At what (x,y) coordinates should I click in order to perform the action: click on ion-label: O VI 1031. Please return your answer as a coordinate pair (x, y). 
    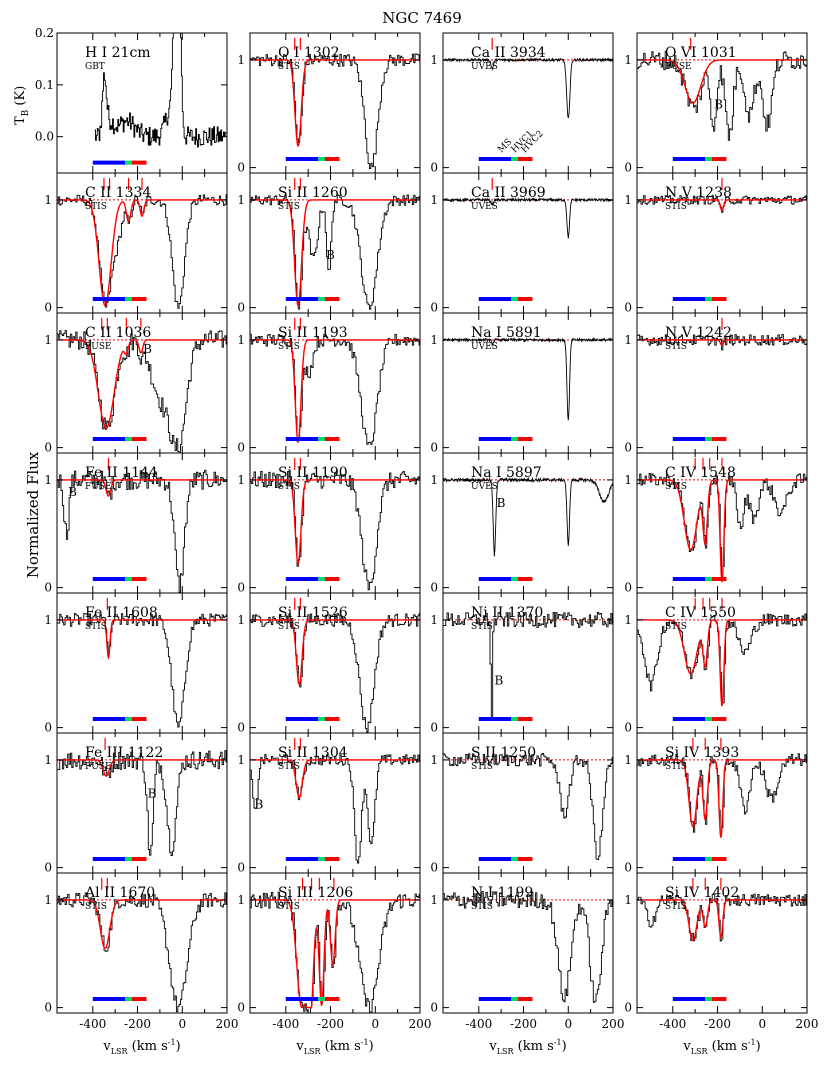
    Looking at the image, I should click on (701, 53).